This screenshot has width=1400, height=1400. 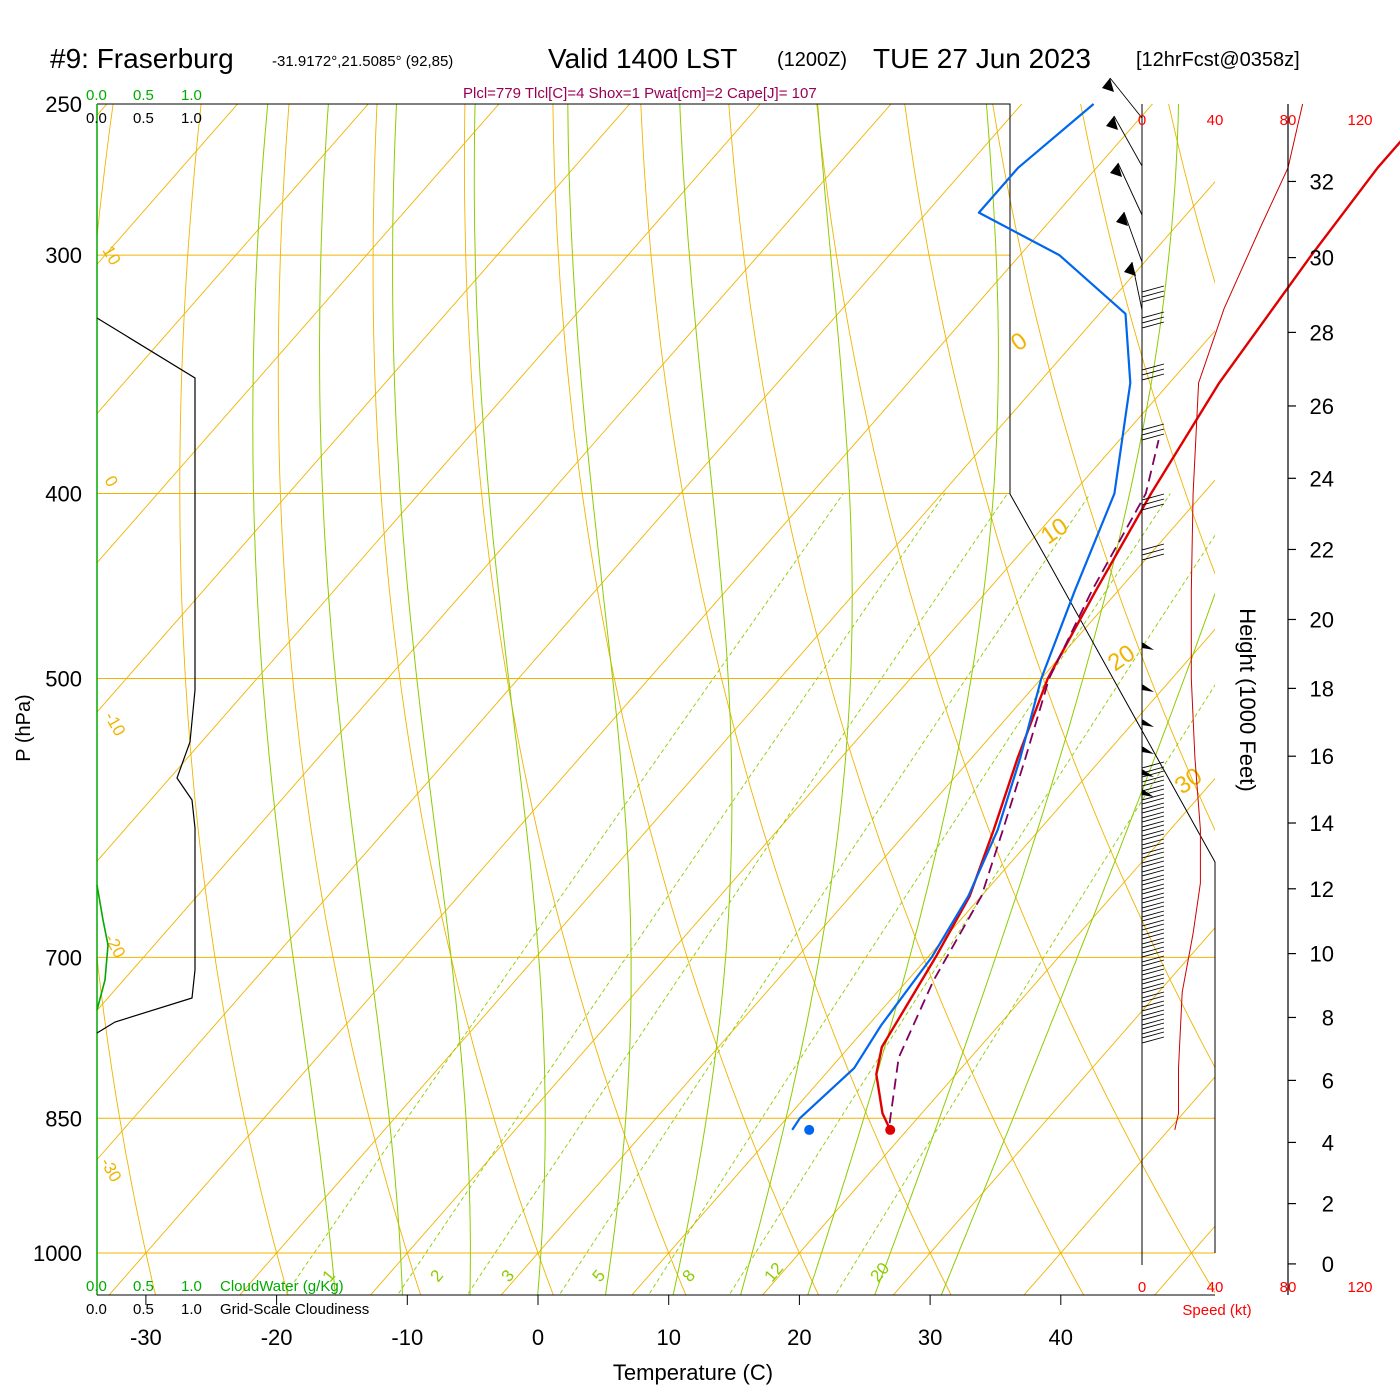 I want to click on cloudiness-tick-1: 0.5, so click(x=143, y=1309).